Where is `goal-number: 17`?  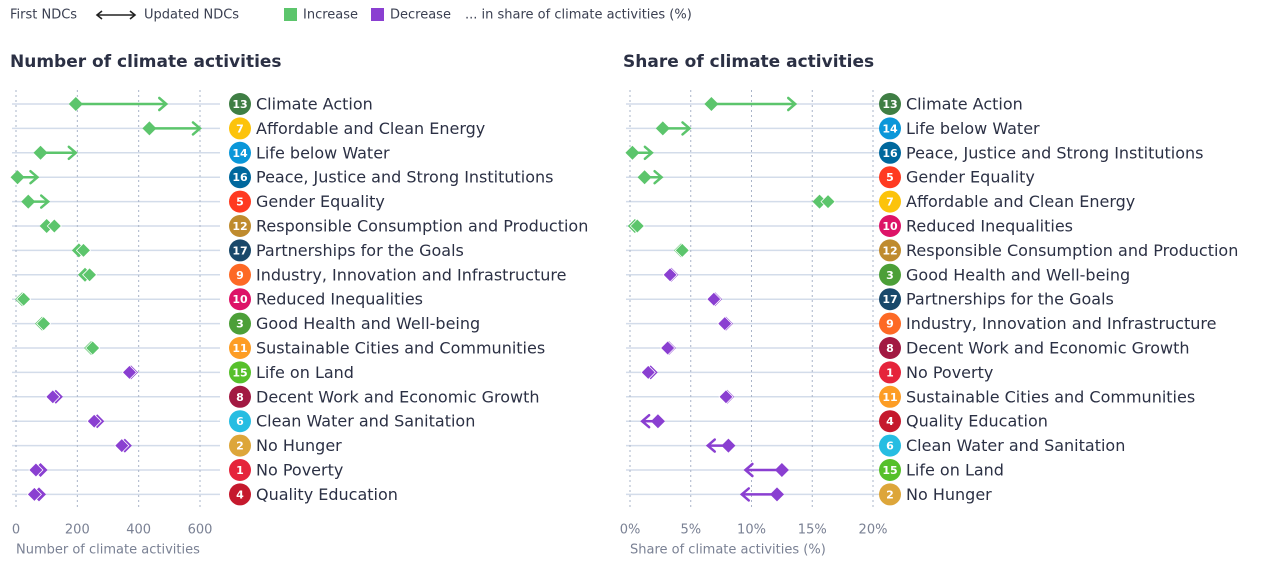 goal-number: 17 is located at coordinates (239, 250).